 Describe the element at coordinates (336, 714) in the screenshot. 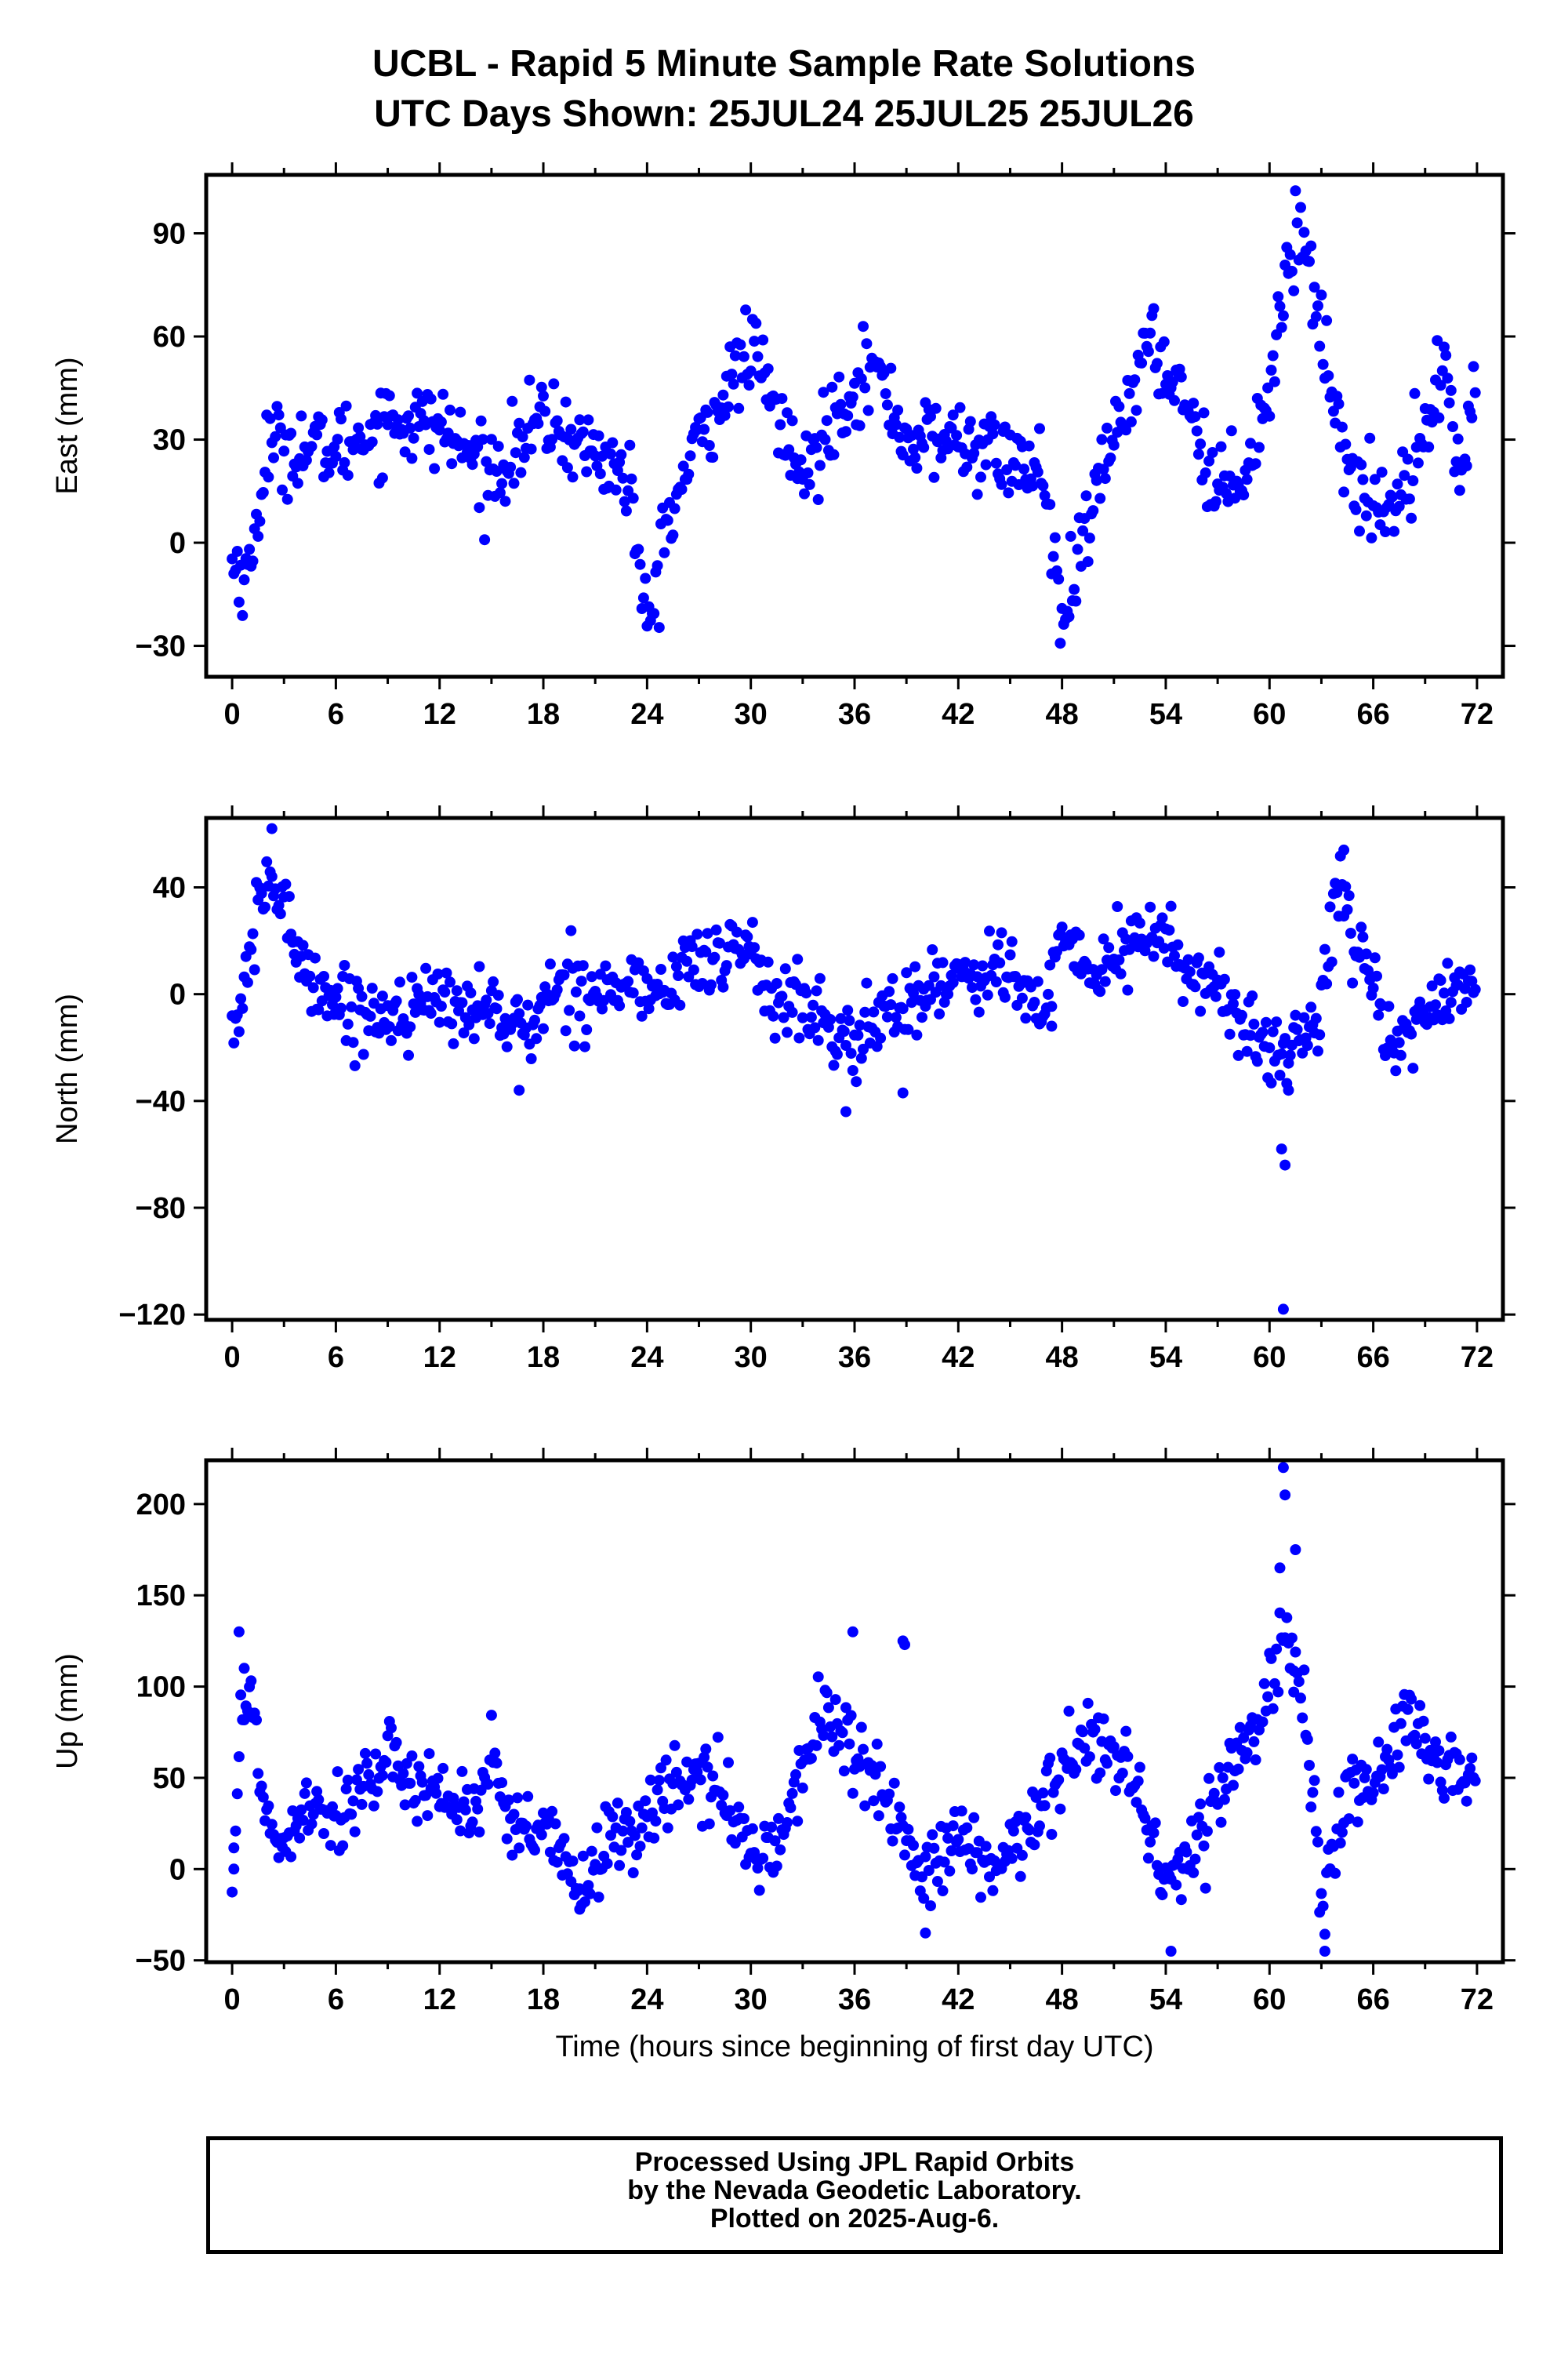

I see `x-tick-label: 6` at that location.